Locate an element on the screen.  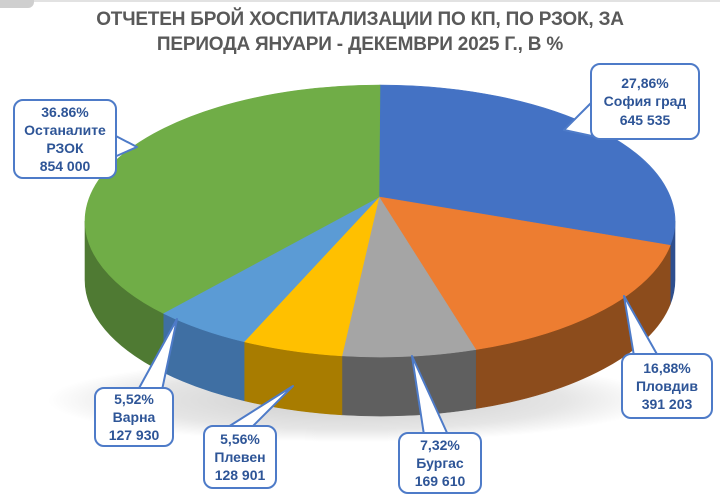
callout-region: Бургас is located at coordinates (440, 462).